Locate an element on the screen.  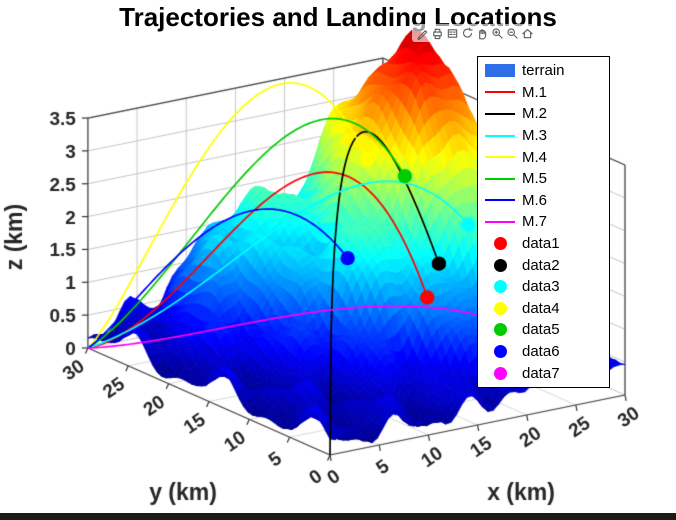
legend-item-data3: data3 is located at coordinates (543, 287).